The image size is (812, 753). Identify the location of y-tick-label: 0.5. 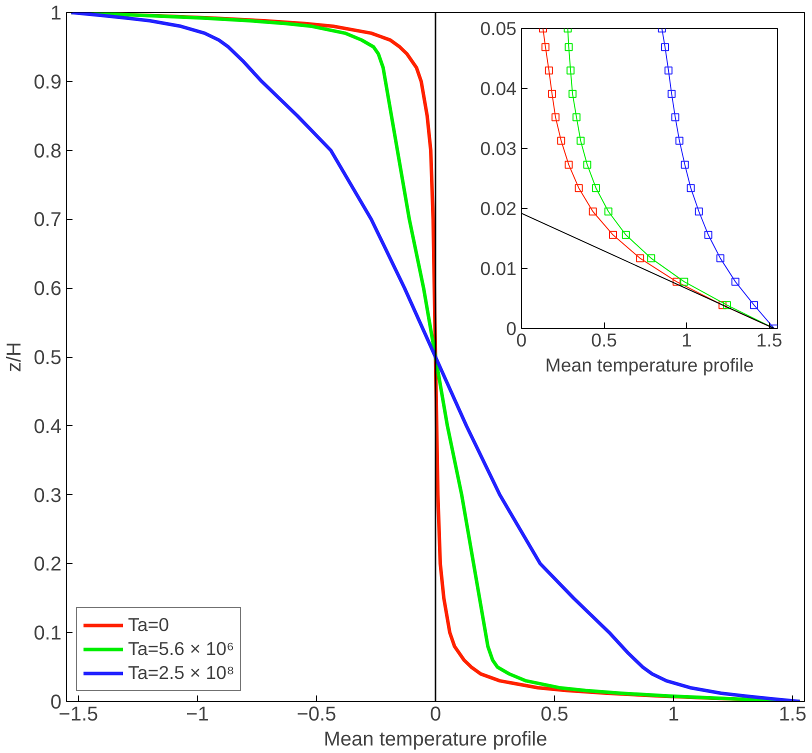
(48, 358).